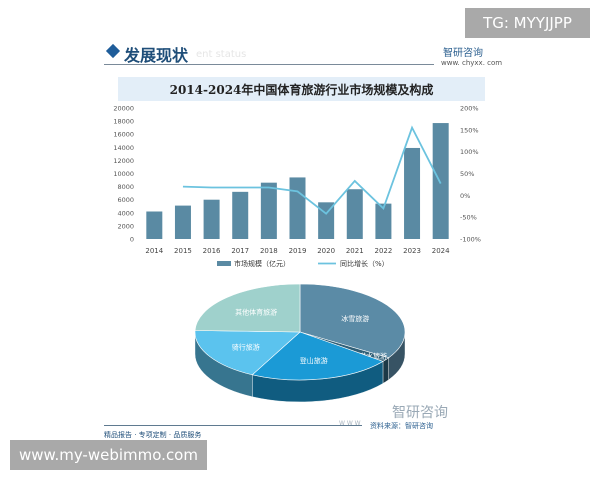 This screenshot has height=480, width=600. What do you see at coordinates (373, 355) in the screenshot?
I see `pie-label: 潜水旅游` at bounding box center [373, 355].